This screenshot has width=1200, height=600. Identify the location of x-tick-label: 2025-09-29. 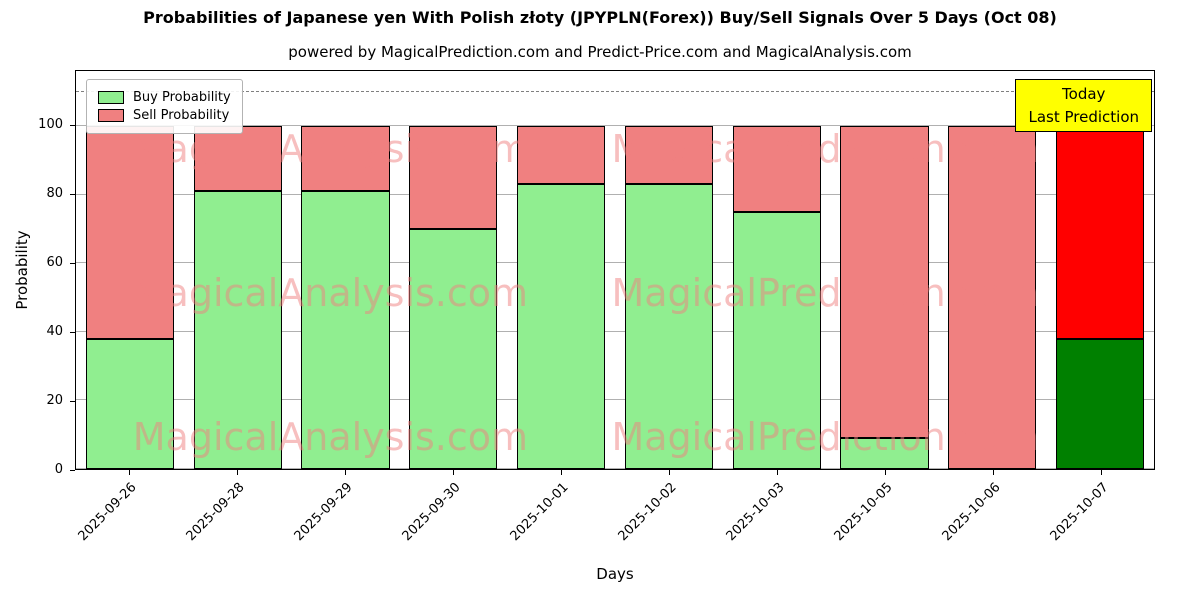
(323, 512).